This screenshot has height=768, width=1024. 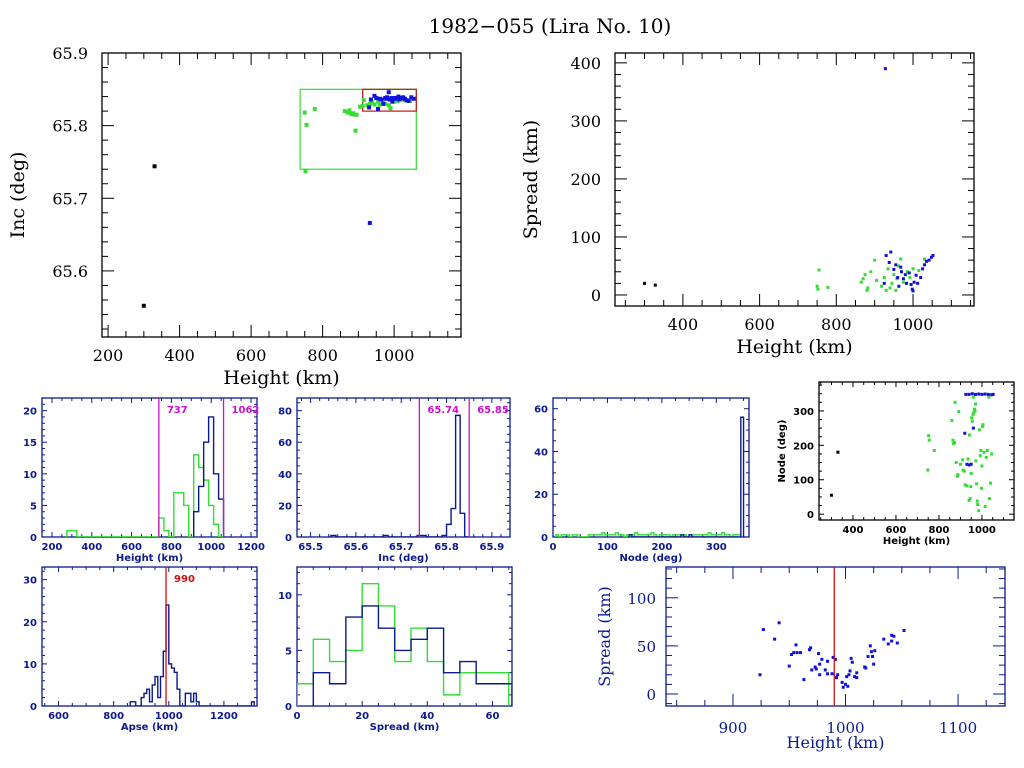 What do you see at coordinates (651, 558) in the screenshot?
I see `x-axis-label: Node (deg)` at bounding box center [651, 558].